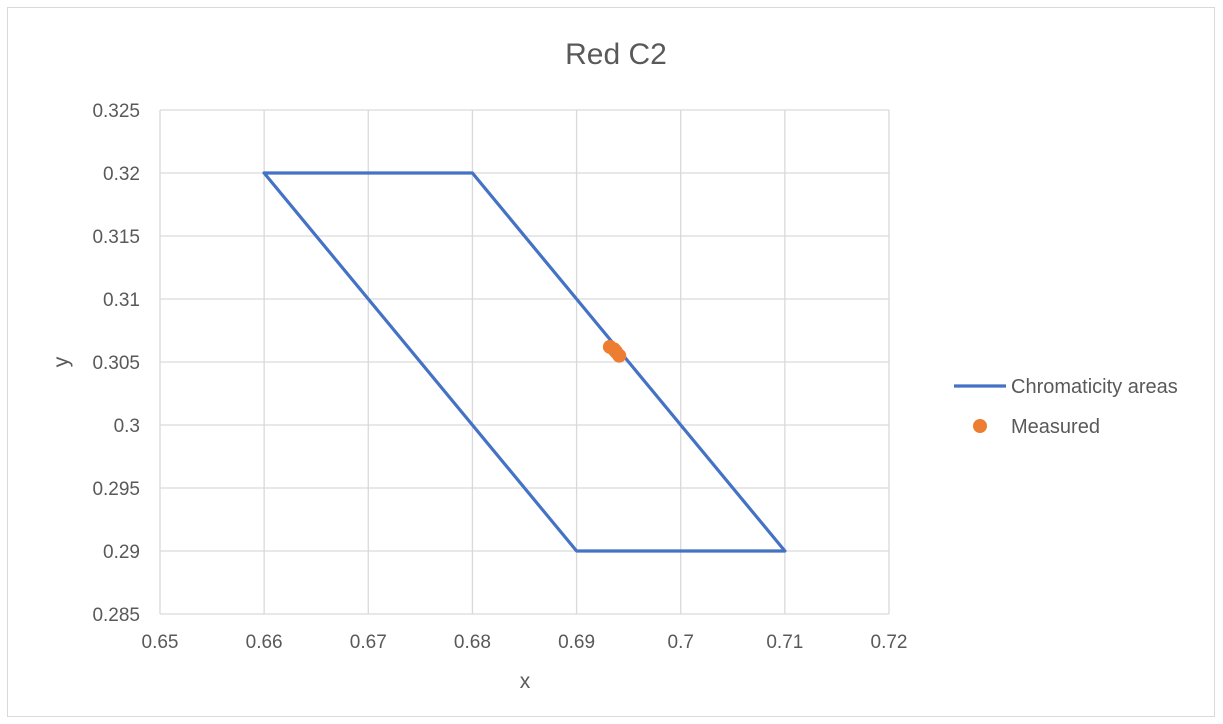 This screenshot has width=1223, height=724. Describe the element at coordinates (525, 681) in the screenshot. I see `x-axis-label: x` at that location.